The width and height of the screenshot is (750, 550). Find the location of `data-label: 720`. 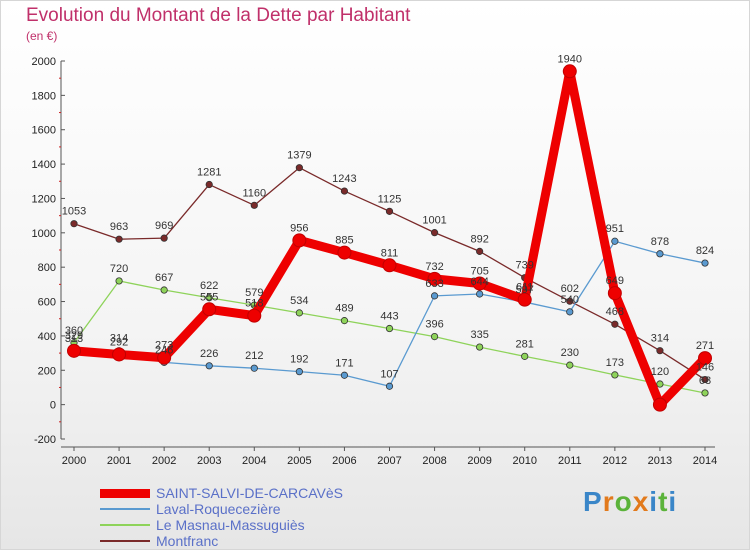

data-label: 720 is located at coordinates (119, 269).